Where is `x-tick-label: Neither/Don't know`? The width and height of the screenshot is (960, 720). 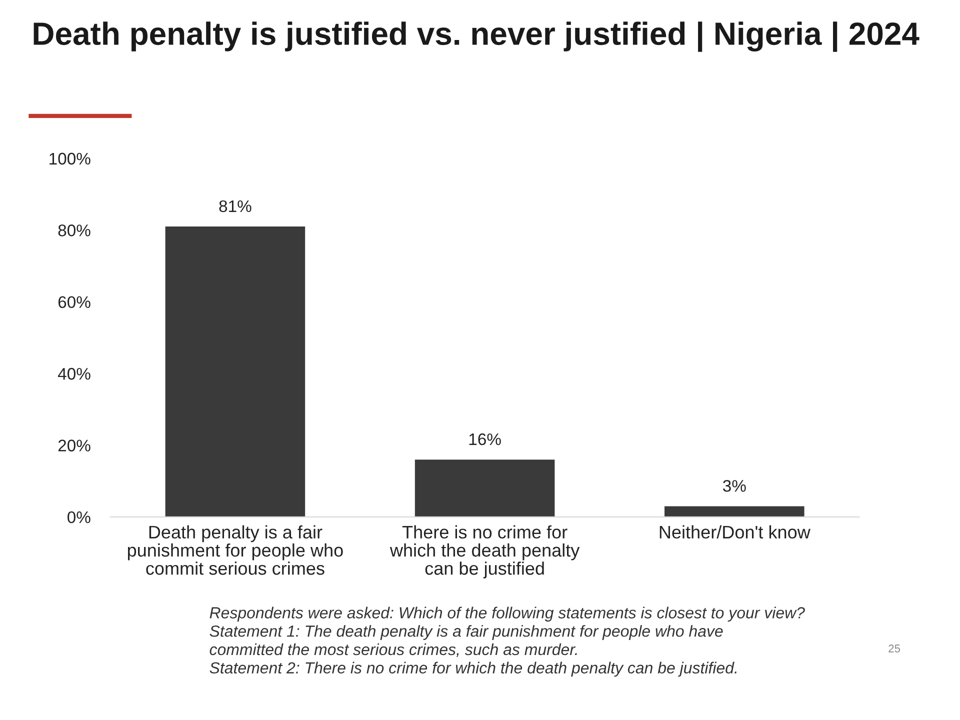
x-tick-label: Neither/Don't know is located at coordinates (735, 532).